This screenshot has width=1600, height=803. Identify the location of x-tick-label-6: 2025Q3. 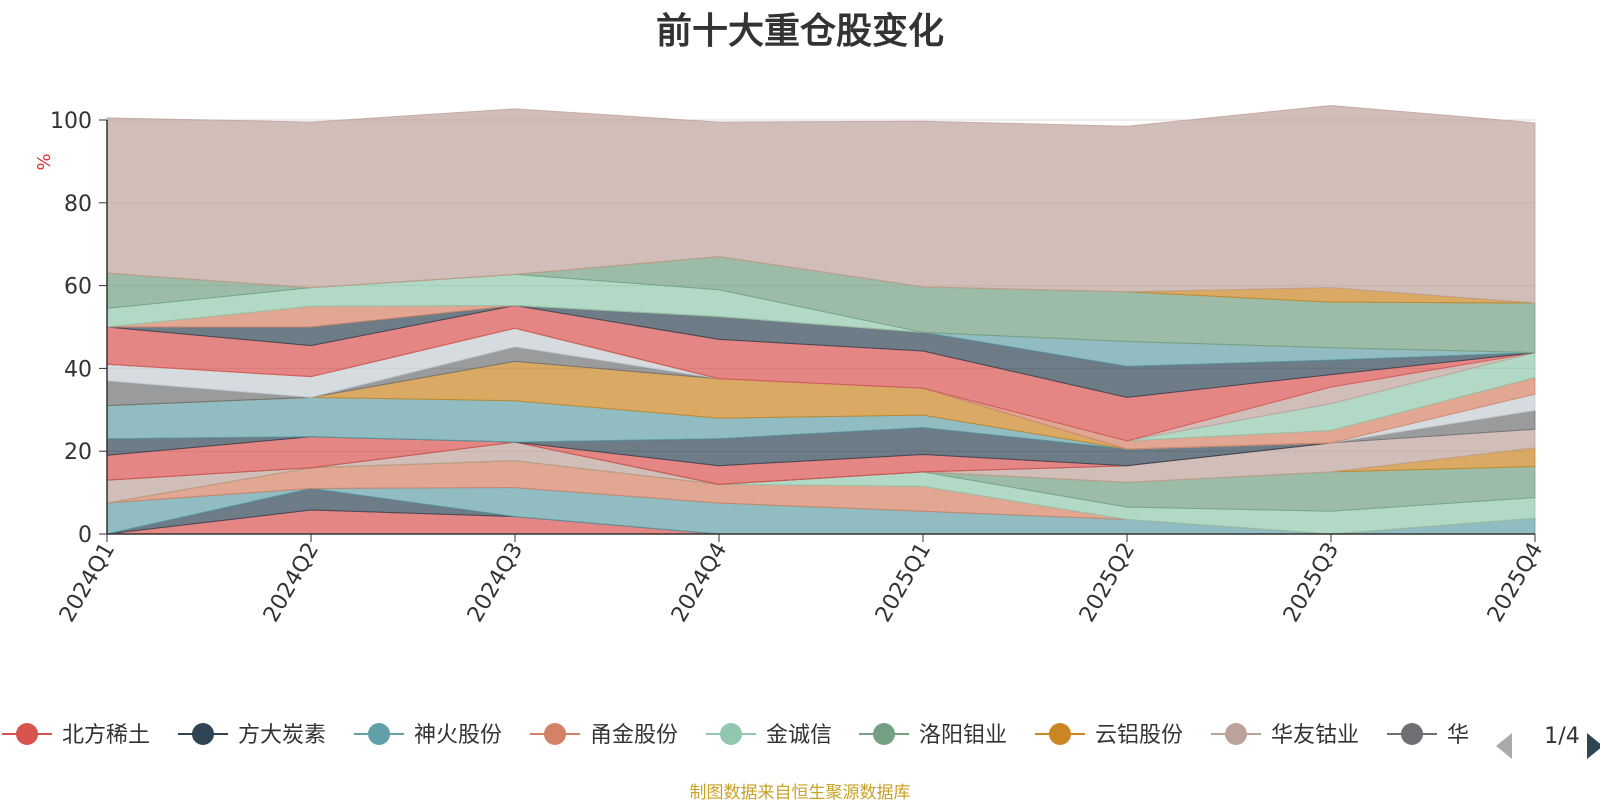
(1311, 583).